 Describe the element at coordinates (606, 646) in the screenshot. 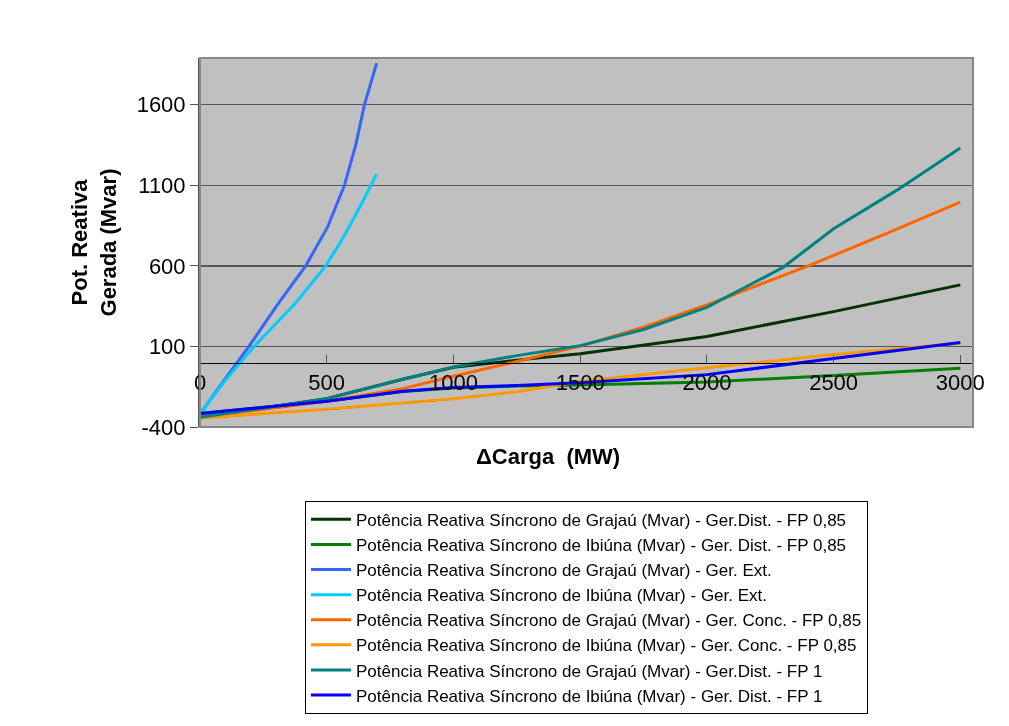

I see `legend-label: Potência Reativa Síncrono de Ibiúna (Mvar) - Ger. Conc. - FP 0,85` at that location.